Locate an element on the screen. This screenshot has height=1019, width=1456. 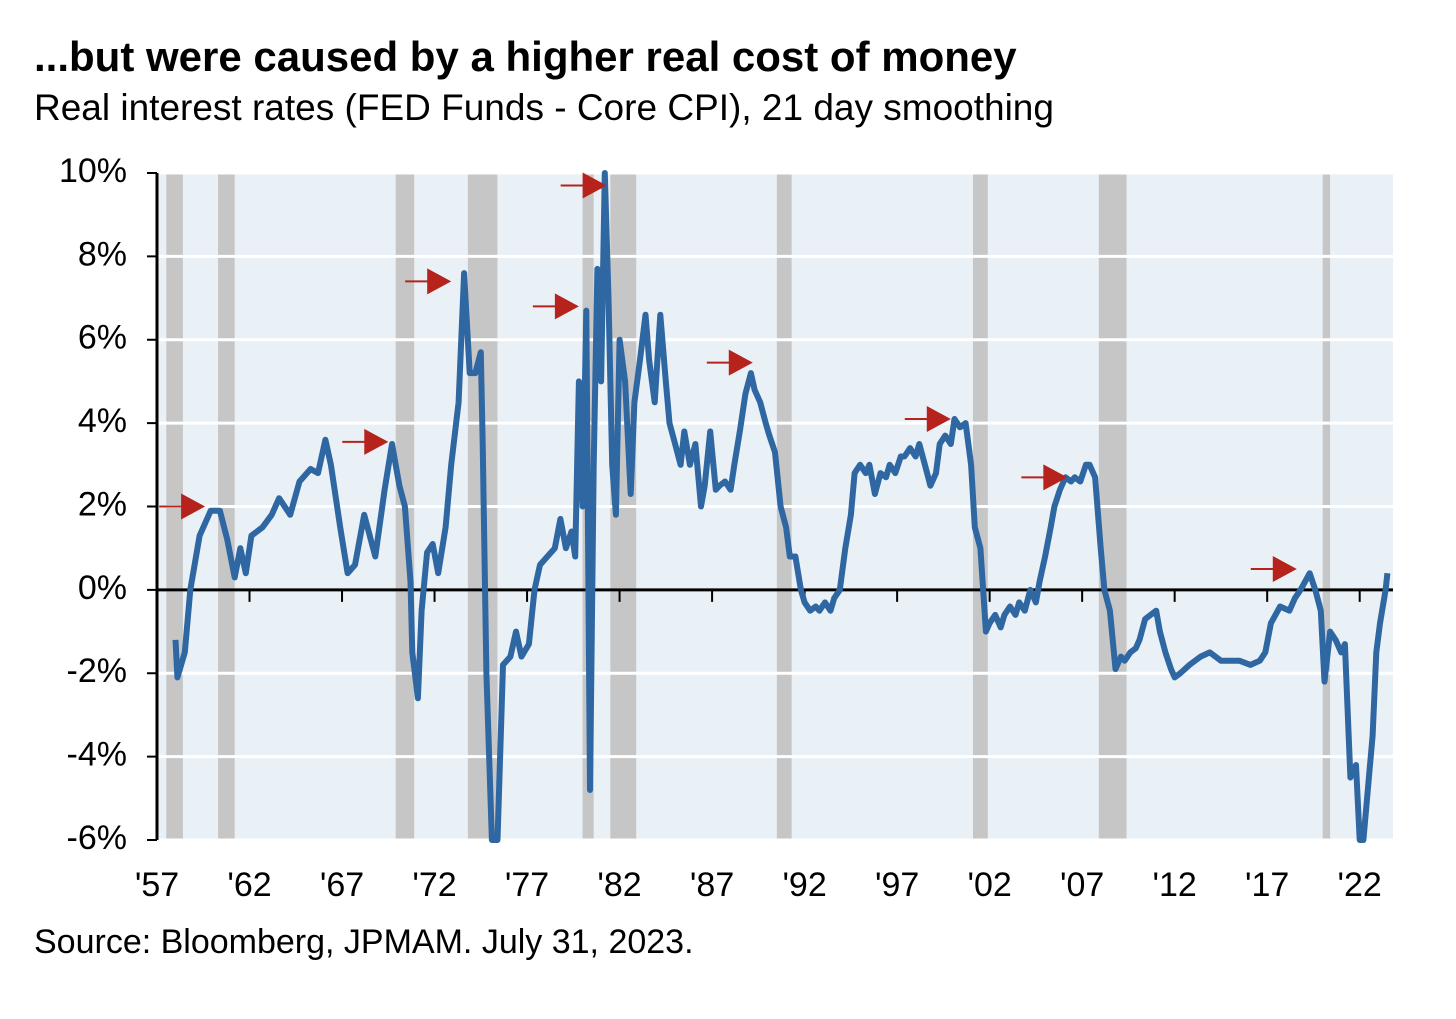
x-tick-label: '77 is located at coordinates (527, 885).